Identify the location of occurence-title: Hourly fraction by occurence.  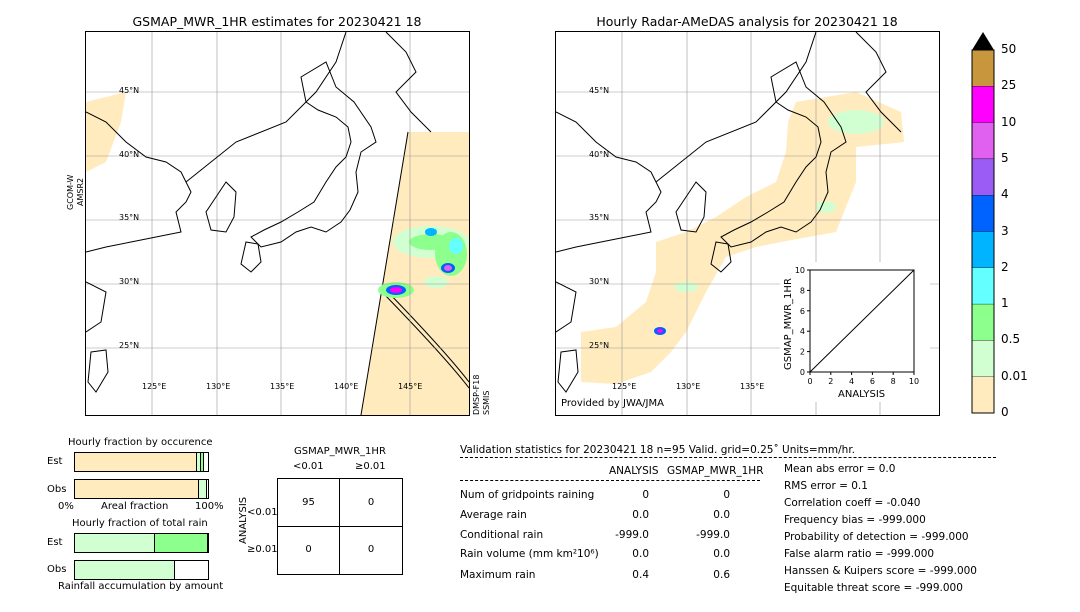
(140, 442).